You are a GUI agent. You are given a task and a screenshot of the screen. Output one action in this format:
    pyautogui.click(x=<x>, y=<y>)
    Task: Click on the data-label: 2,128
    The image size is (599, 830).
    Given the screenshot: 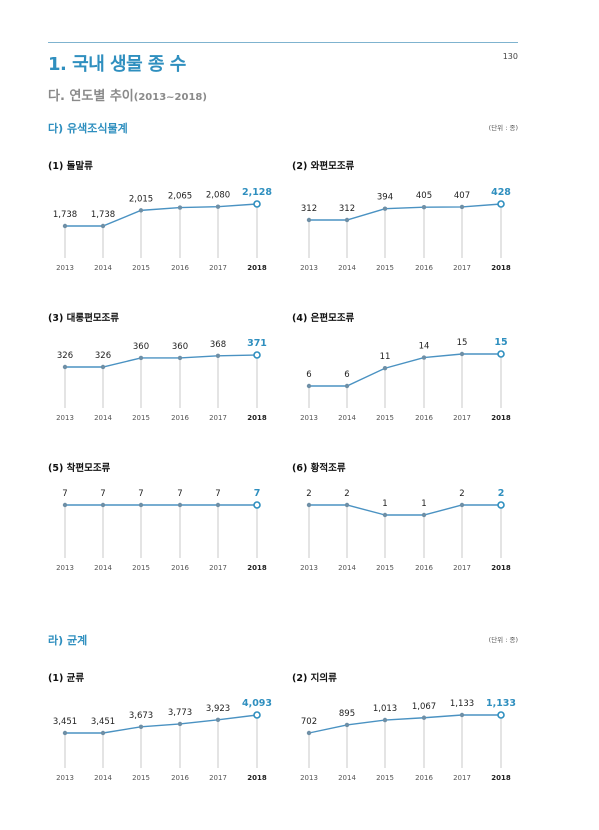 What is the action you would take?
    pyautogui.click(x=257, y=192)
    